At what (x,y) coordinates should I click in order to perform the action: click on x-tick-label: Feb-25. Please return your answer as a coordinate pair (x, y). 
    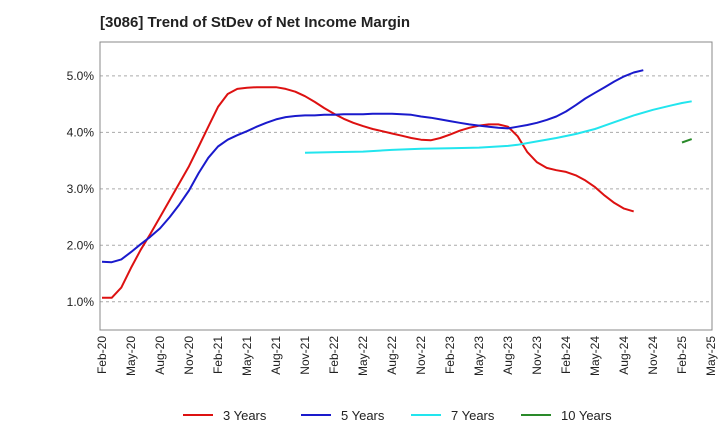
    Looking at the image, I should click on (682, 355).